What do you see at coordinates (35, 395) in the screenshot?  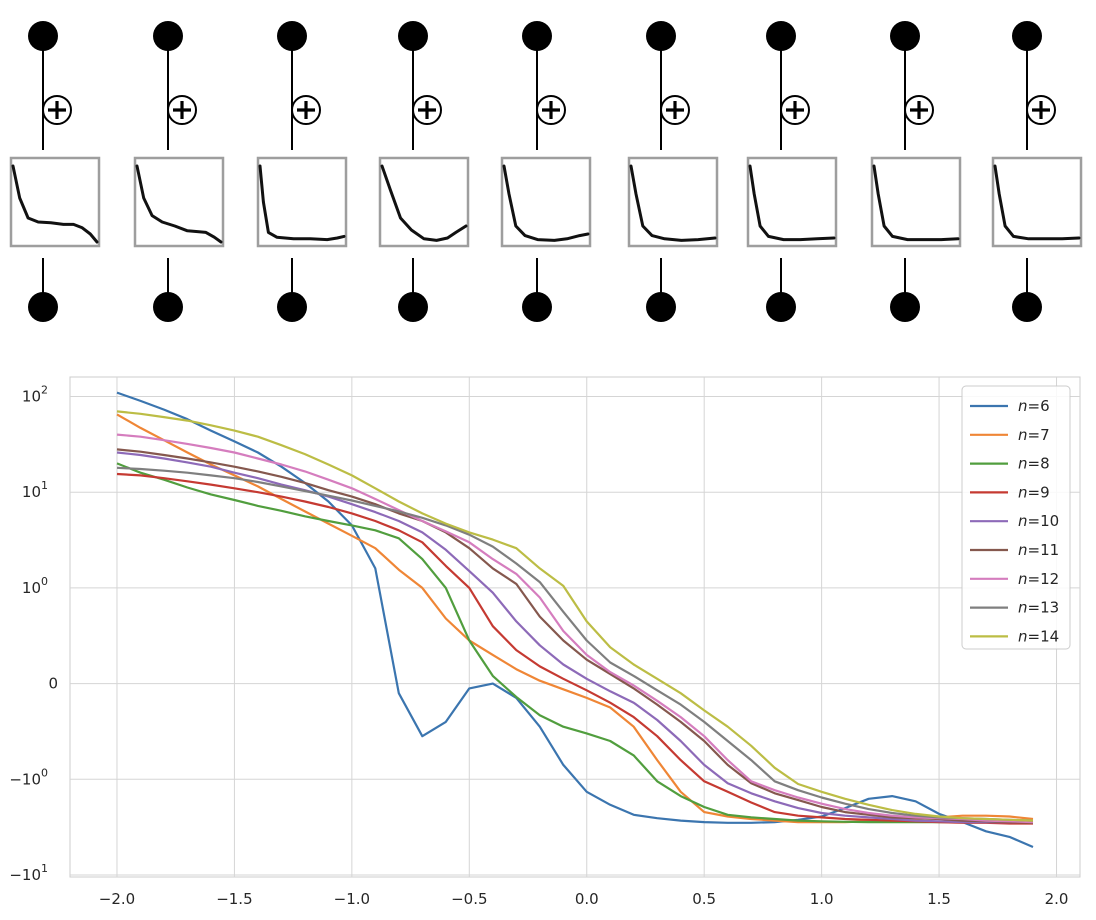 I see `y-tick-label: 10²` at bounding box center [35, 395].